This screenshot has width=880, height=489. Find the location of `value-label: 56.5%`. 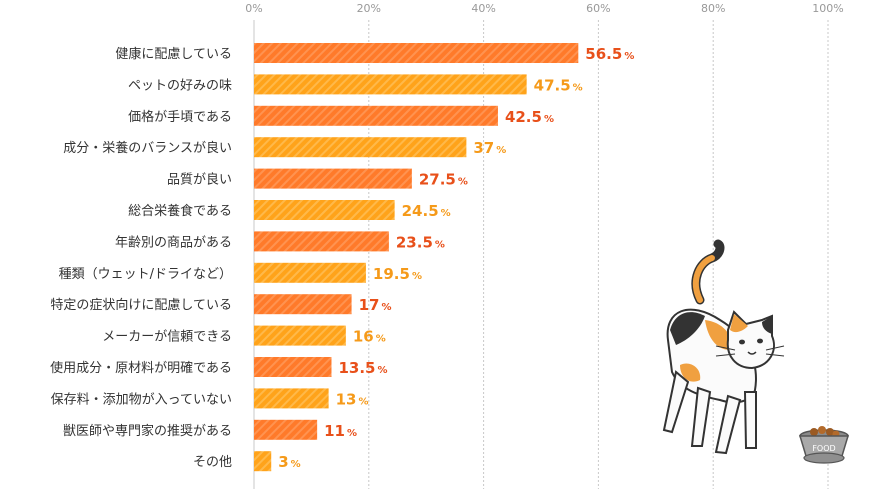

value-label: 56.5% is located at coordinates (609, 54).